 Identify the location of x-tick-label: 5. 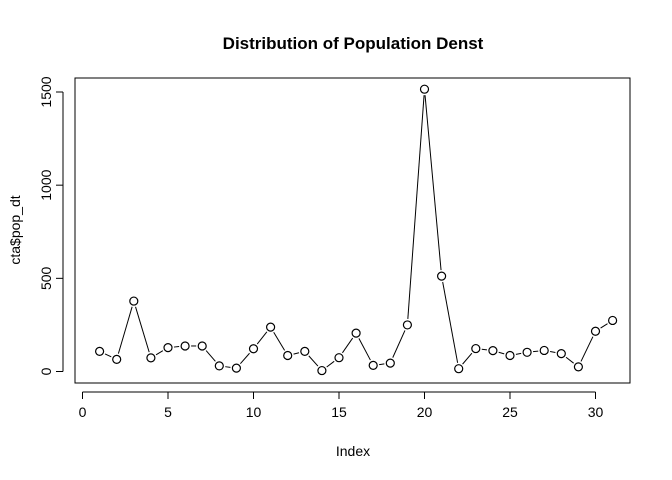
(168, 412).